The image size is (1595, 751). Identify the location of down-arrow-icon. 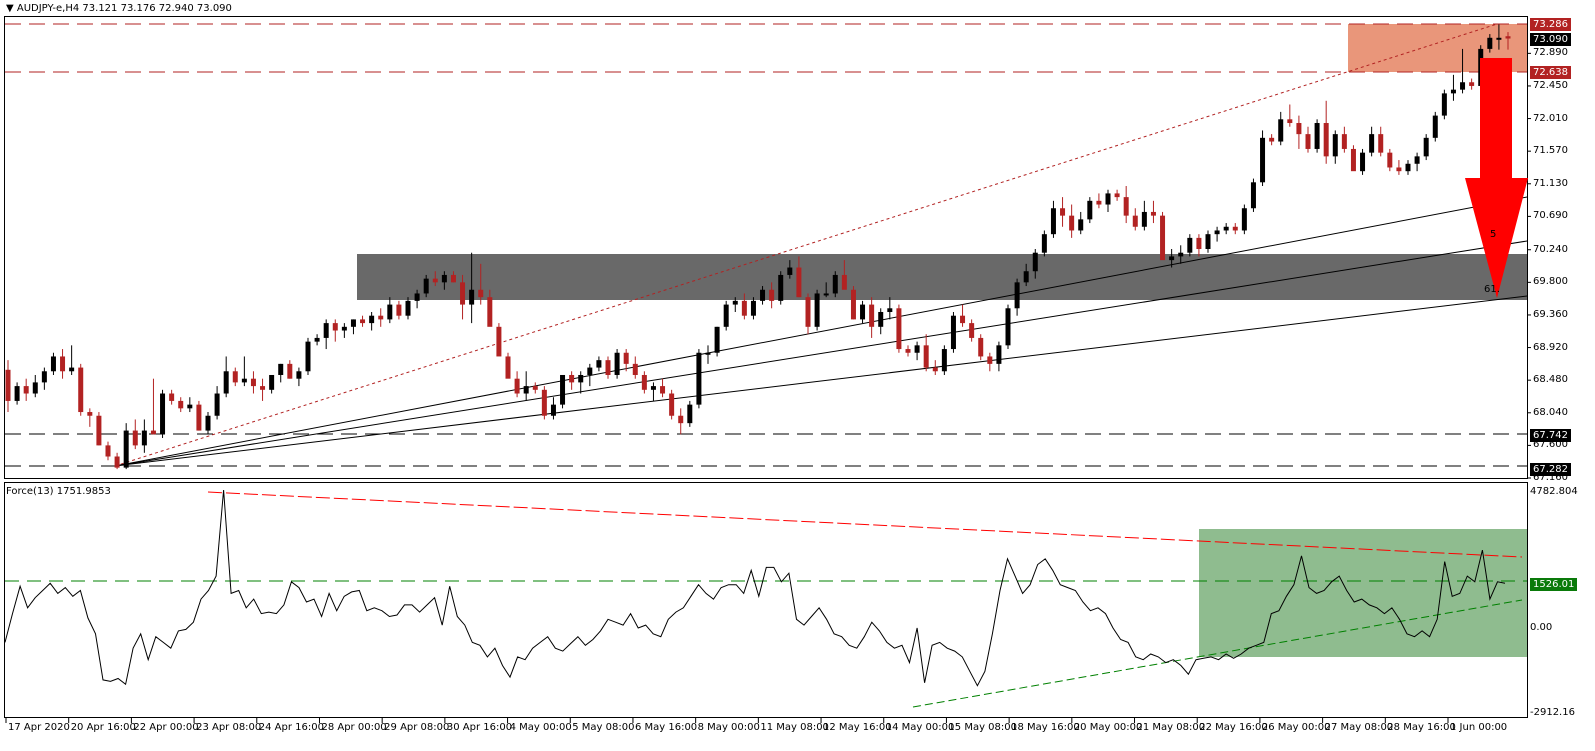
(1496, 178).